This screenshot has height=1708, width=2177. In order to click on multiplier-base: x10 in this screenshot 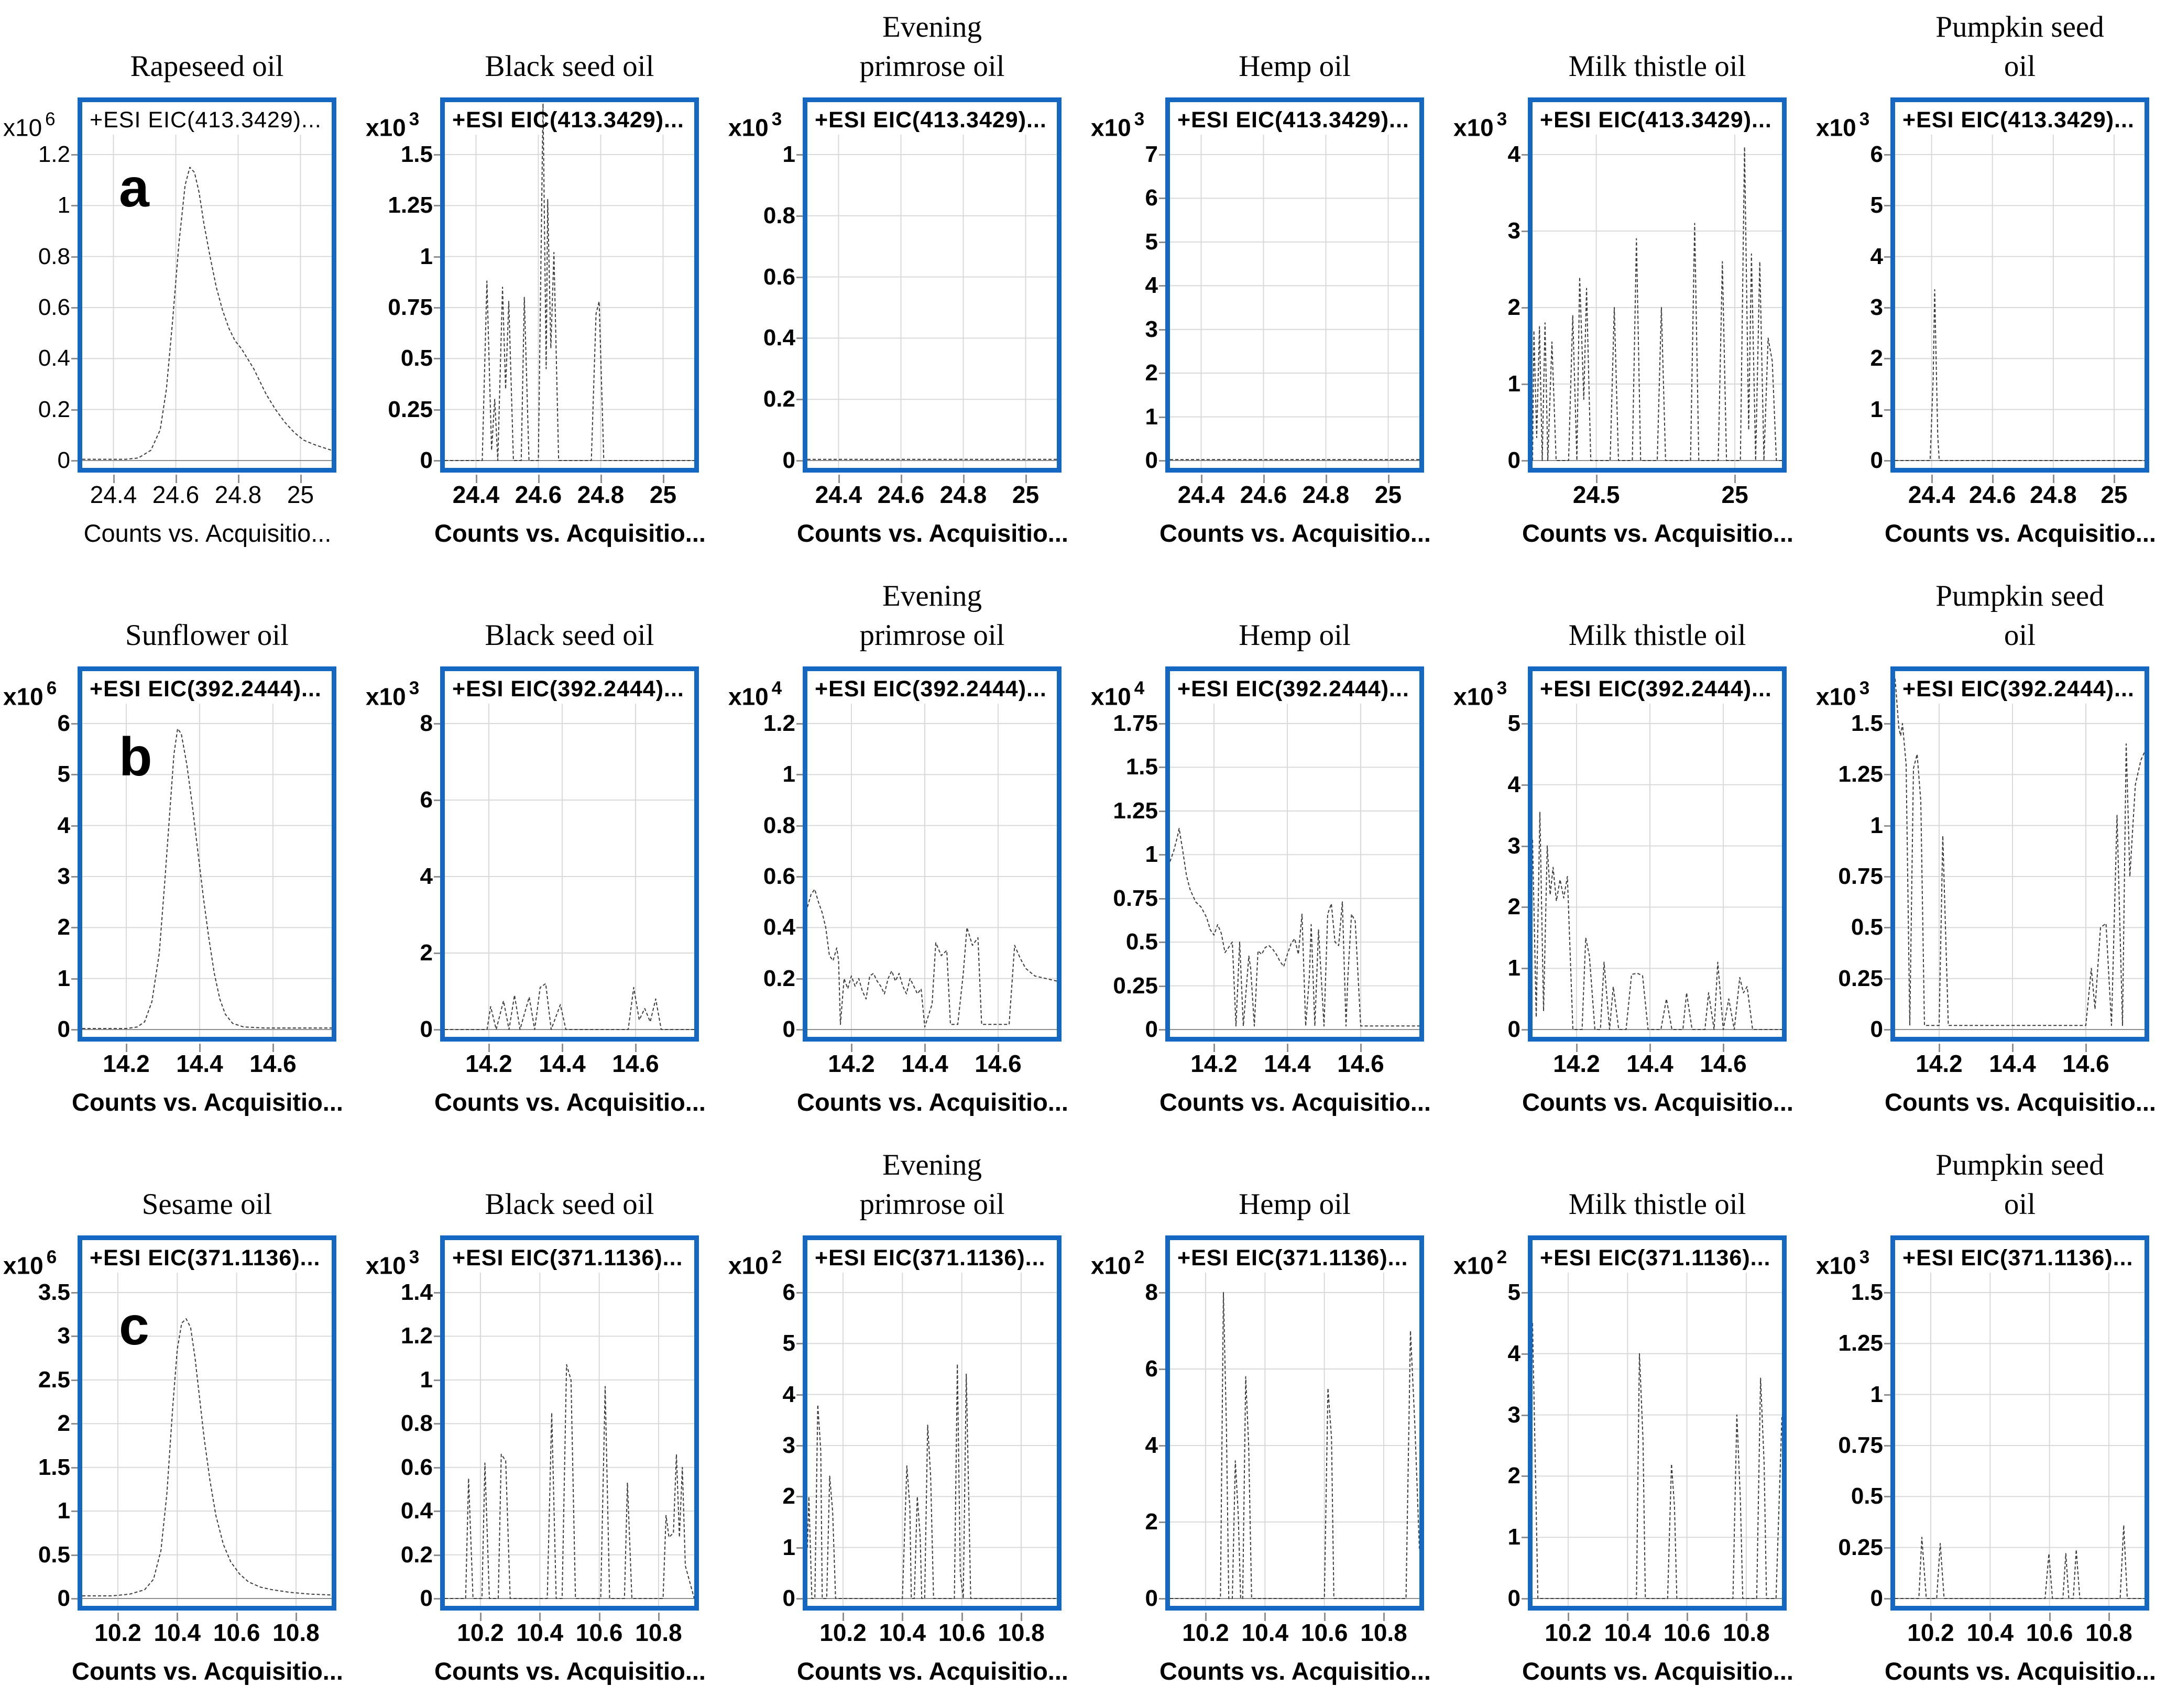, I will do `click(748, 1265)`.